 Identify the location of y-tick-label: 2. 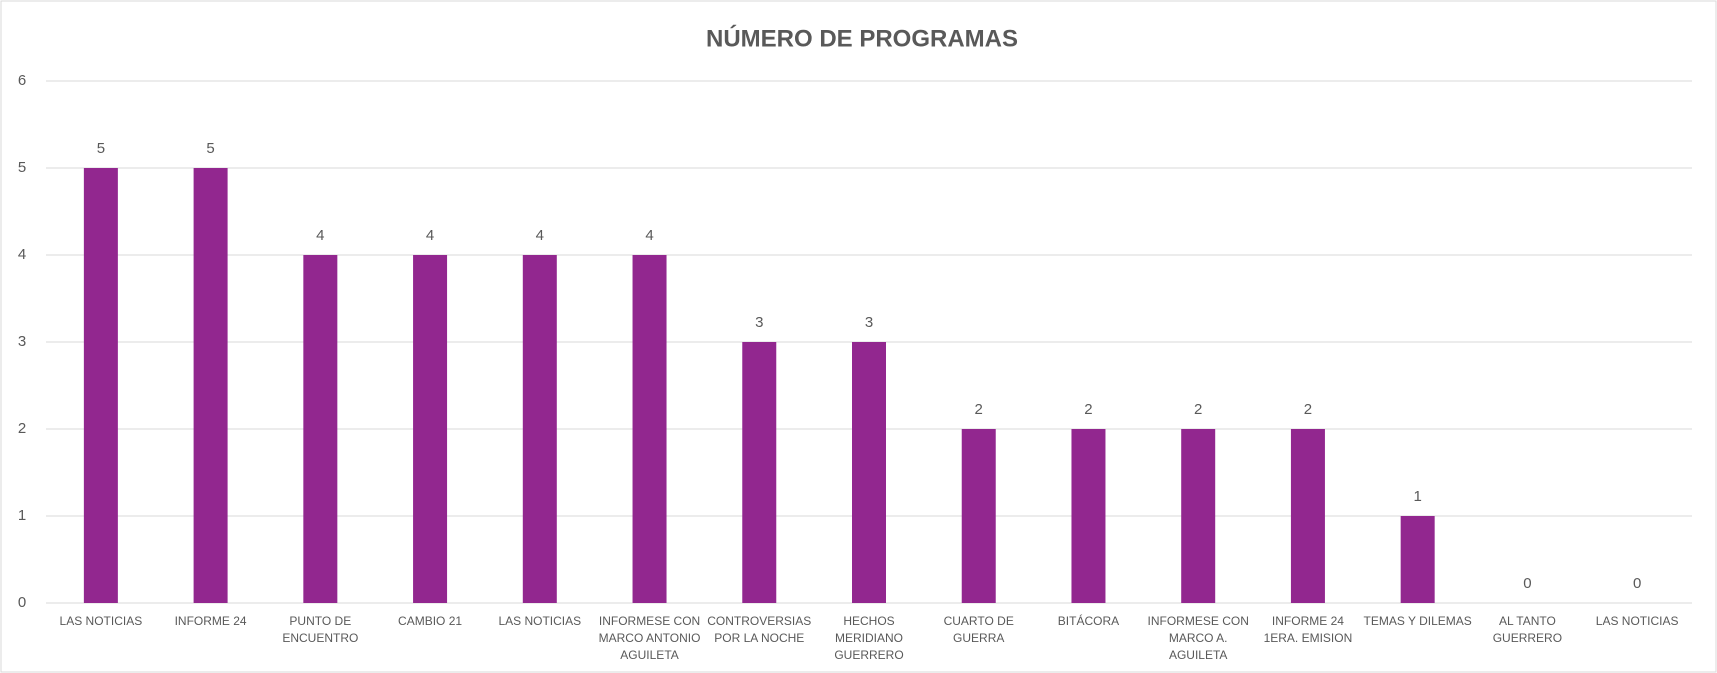
(22, 428).